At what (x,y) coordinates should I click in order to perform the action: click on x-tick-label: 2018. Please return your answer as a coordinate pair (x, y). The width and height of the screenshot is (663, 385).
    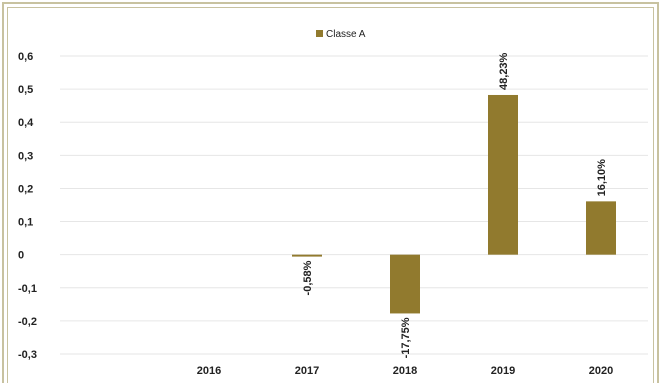
    Looking at the image, I should click on (405, 371).